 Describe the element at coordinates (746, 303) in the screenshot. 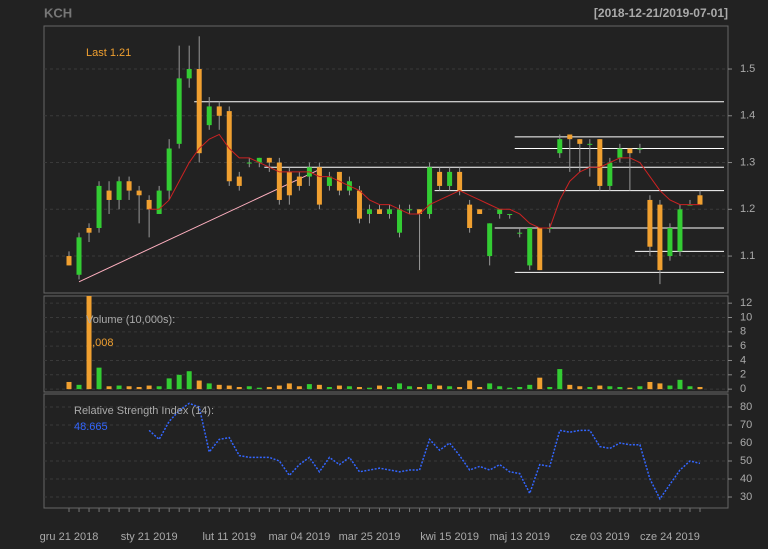

I see `y-tick-label: 12` at that location.